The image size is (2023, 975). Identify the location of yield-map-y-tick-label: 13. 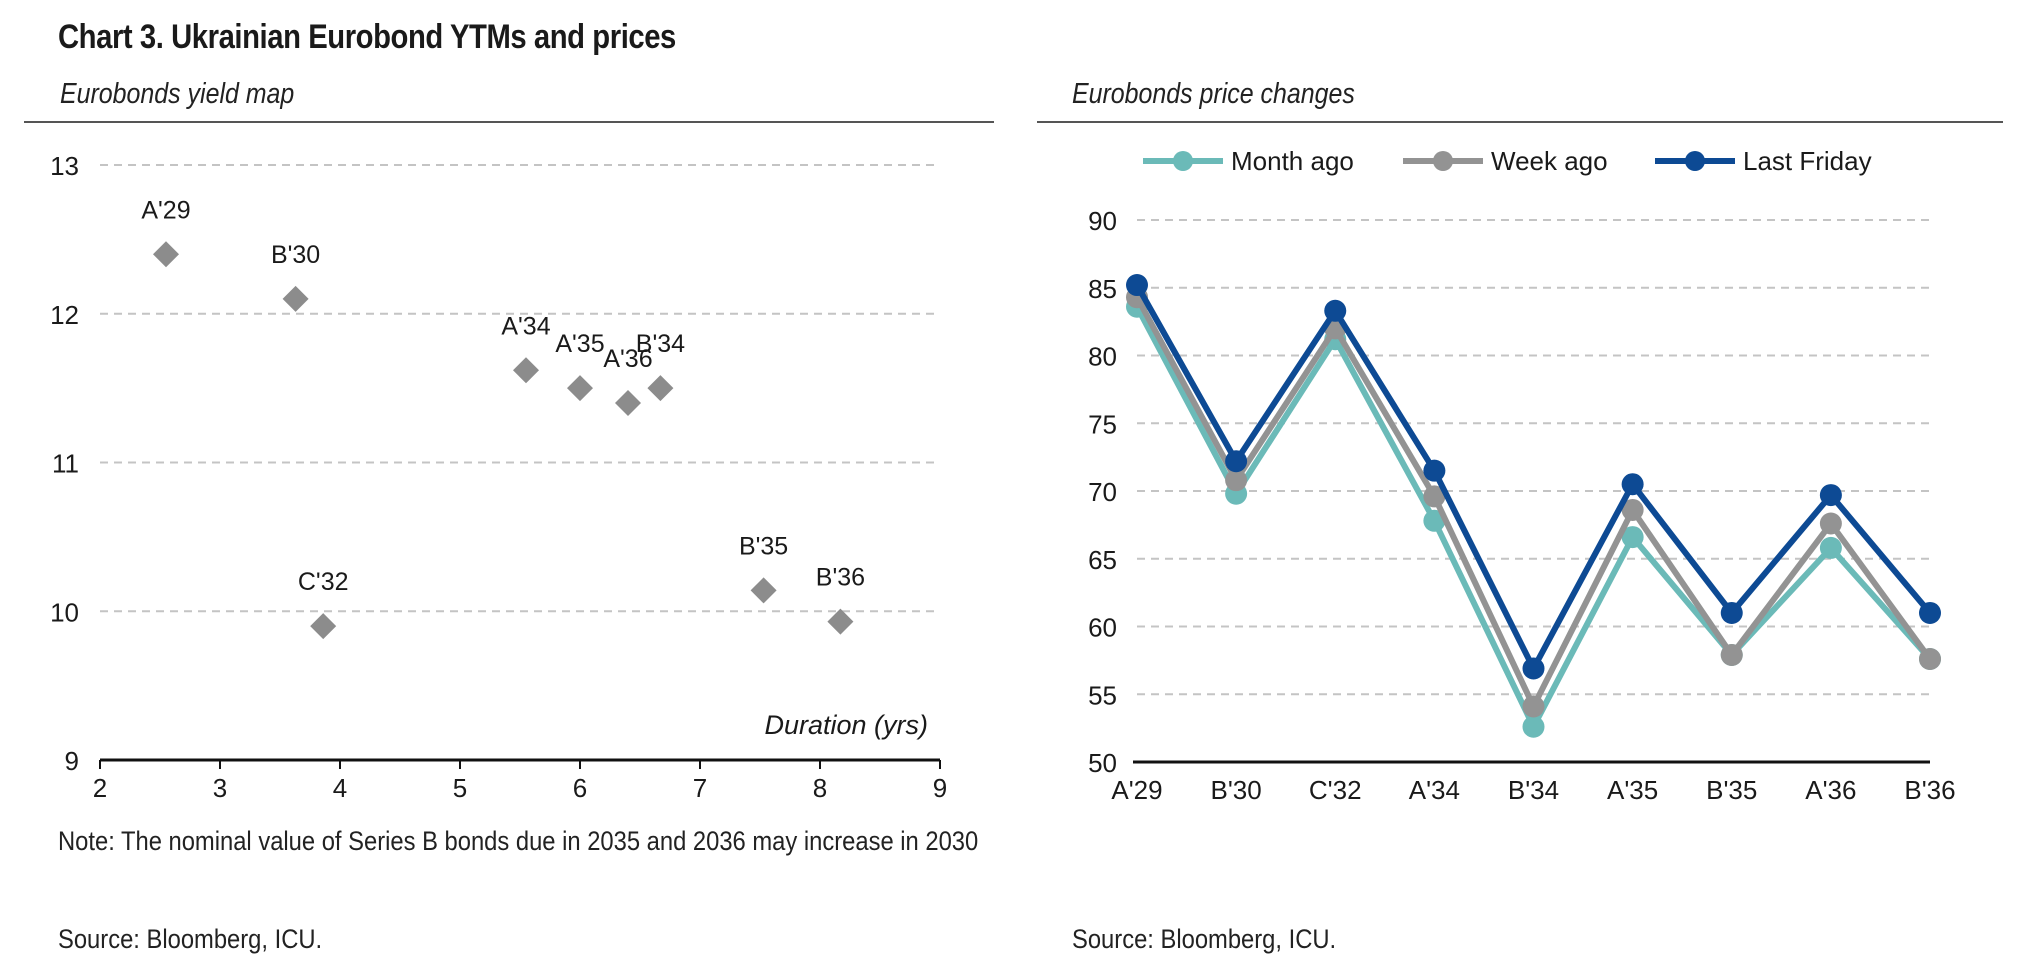
(64, 166).